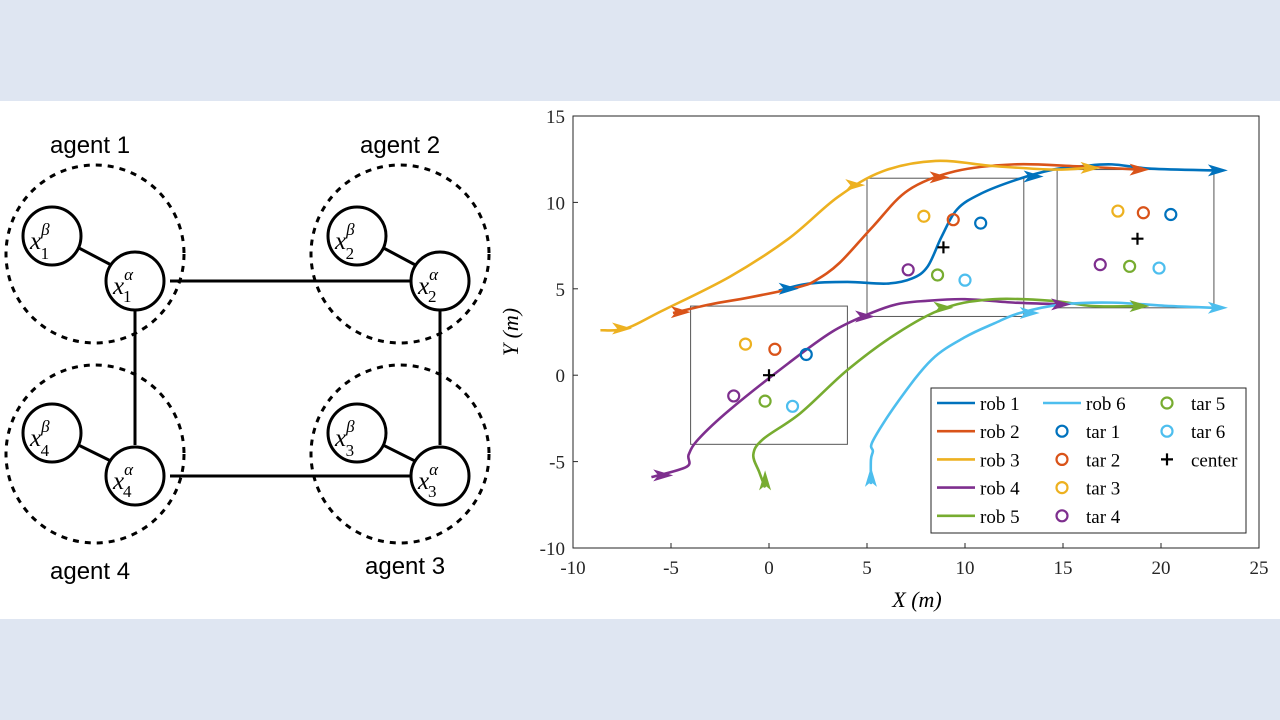 This screenshot has width=1280, height=720. I want to click on legend-label: rob 3, so click(1000, 460).